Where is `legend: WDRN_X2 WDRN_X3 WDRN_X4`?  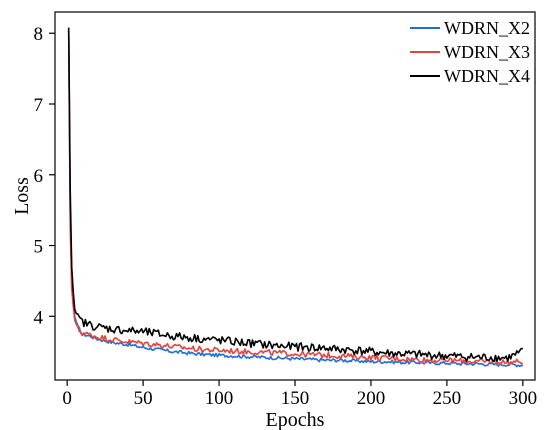 legend: WDRN_X2 WDRN_X3 WDRN_X4 is located at coordinates (470, 52).